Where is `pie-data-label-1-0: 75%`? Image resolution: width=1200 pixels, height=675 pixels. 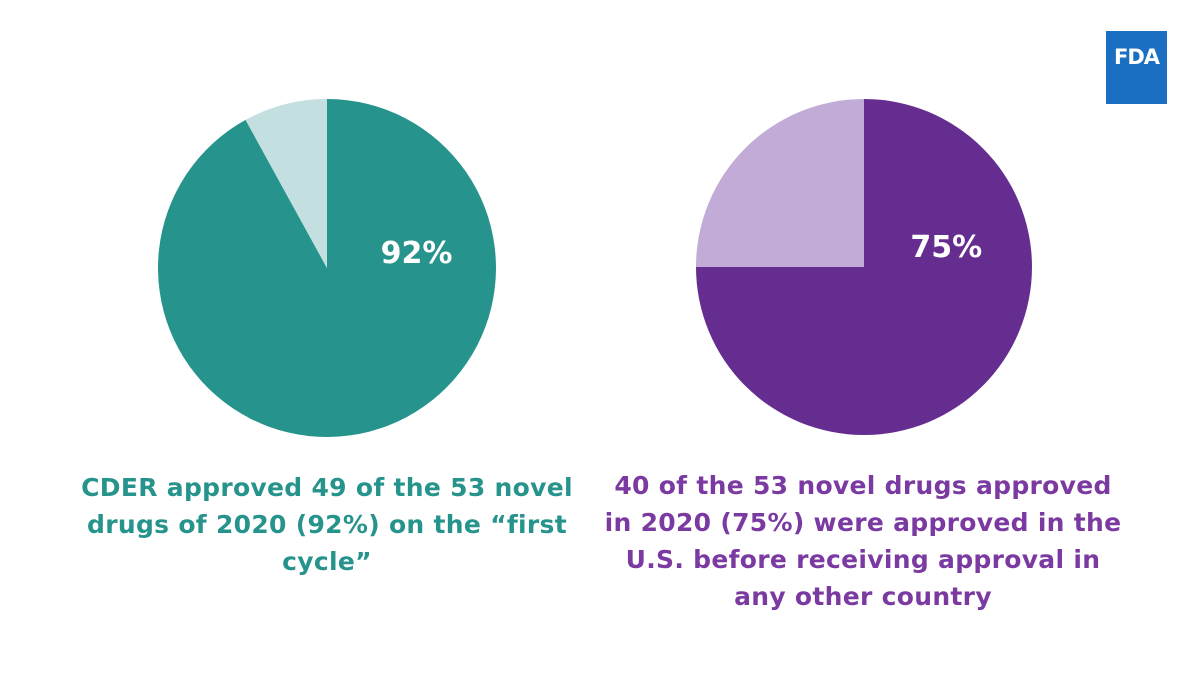
pie-data-label-1-0: 75% is located at coordinates (946, 247).